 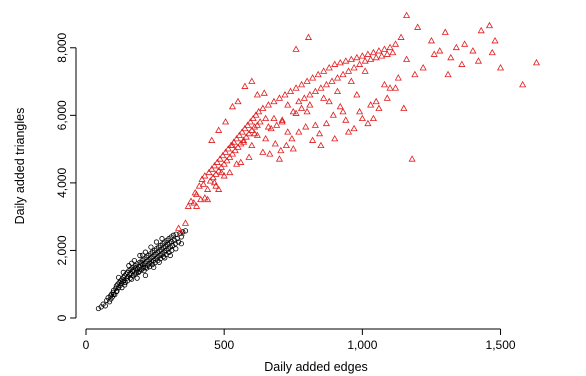 What do you see at coordinates (62, 47) in the screenshot?
I see `y-tick-label: 8,000` at bounding box center [62, 47].